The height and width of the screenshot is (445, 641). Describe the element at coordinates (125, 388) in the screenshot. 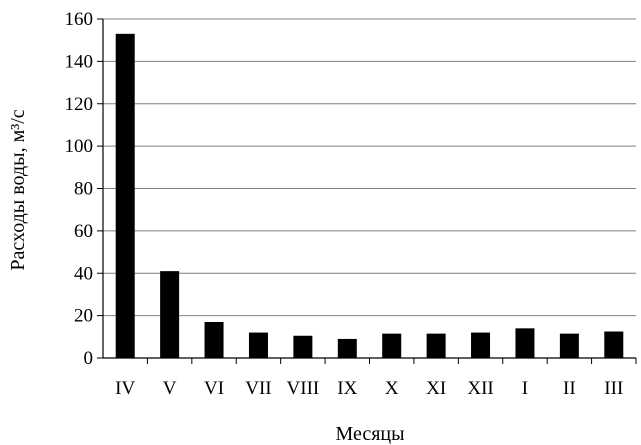

I see `x-tick-label: IV` at that location.